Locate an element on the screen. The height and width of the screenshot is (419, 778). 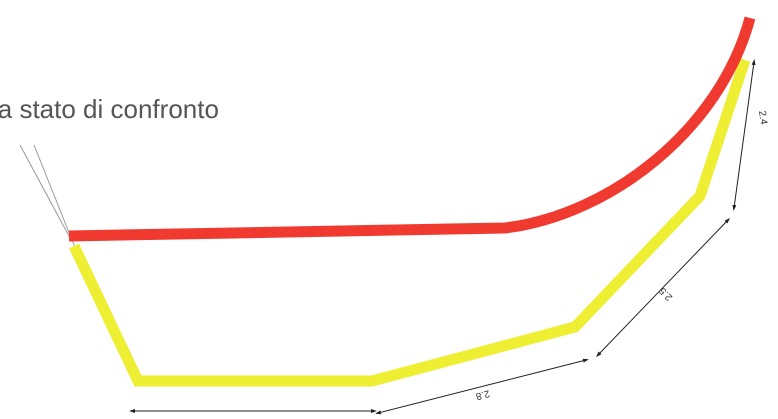
guide-line is located at coordinates (45, 191).